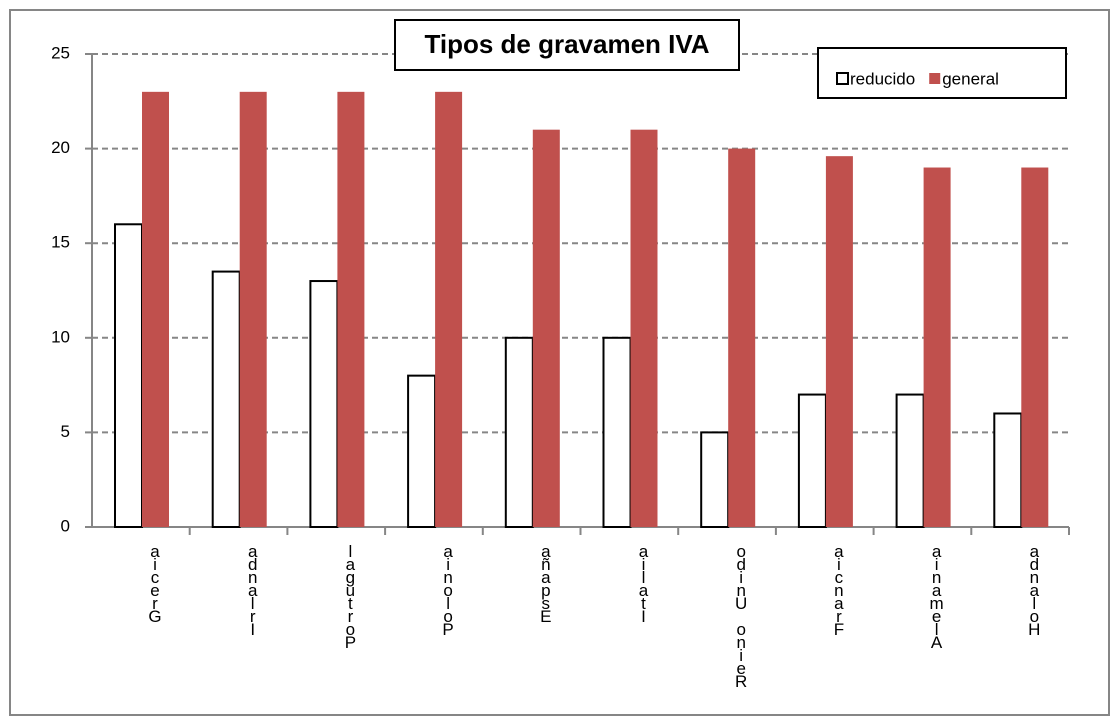  I want to click on x-tick-label: Portugal, so click(350, 597).